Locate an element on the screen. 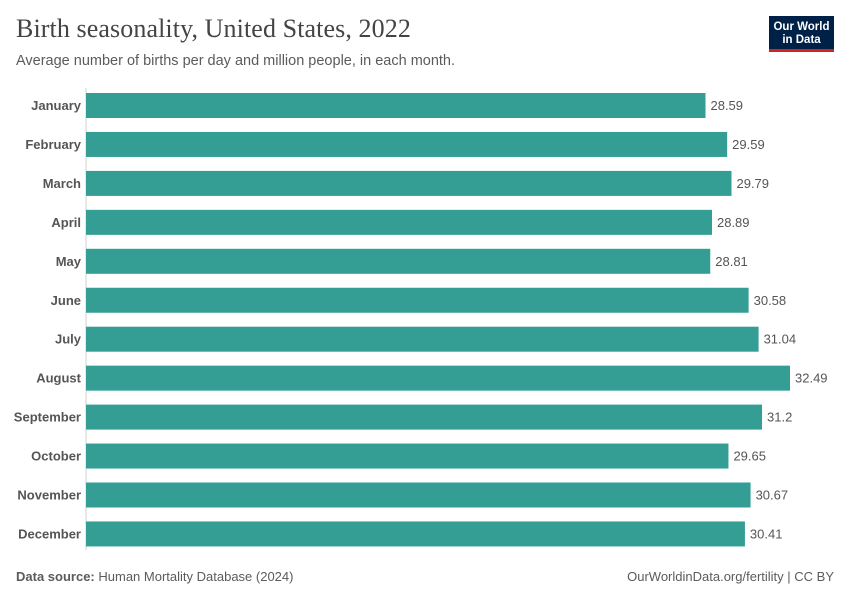  category-label-august: August is located at coordinates (58, 378).